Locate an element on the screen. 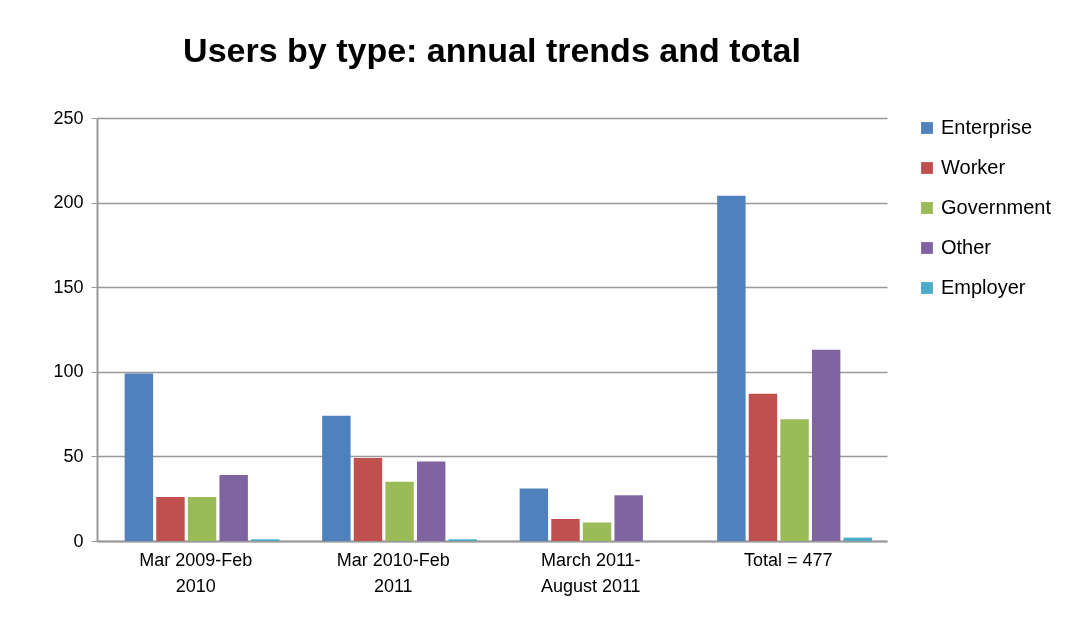 This screenshot has width=1089, height=643. legend-label: Employer is located at coordinates (983, 287).